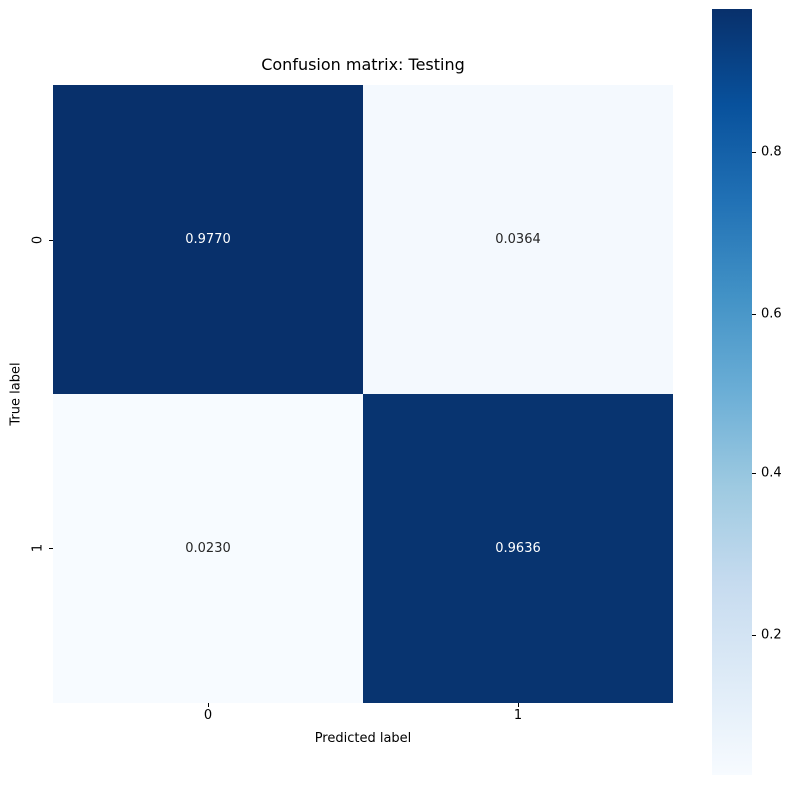 The height and width of the screenshot is (790, 792). Describe the element at coordinates (16, 394) in the screenshot. I see `y-axis-label: True label` at that location.